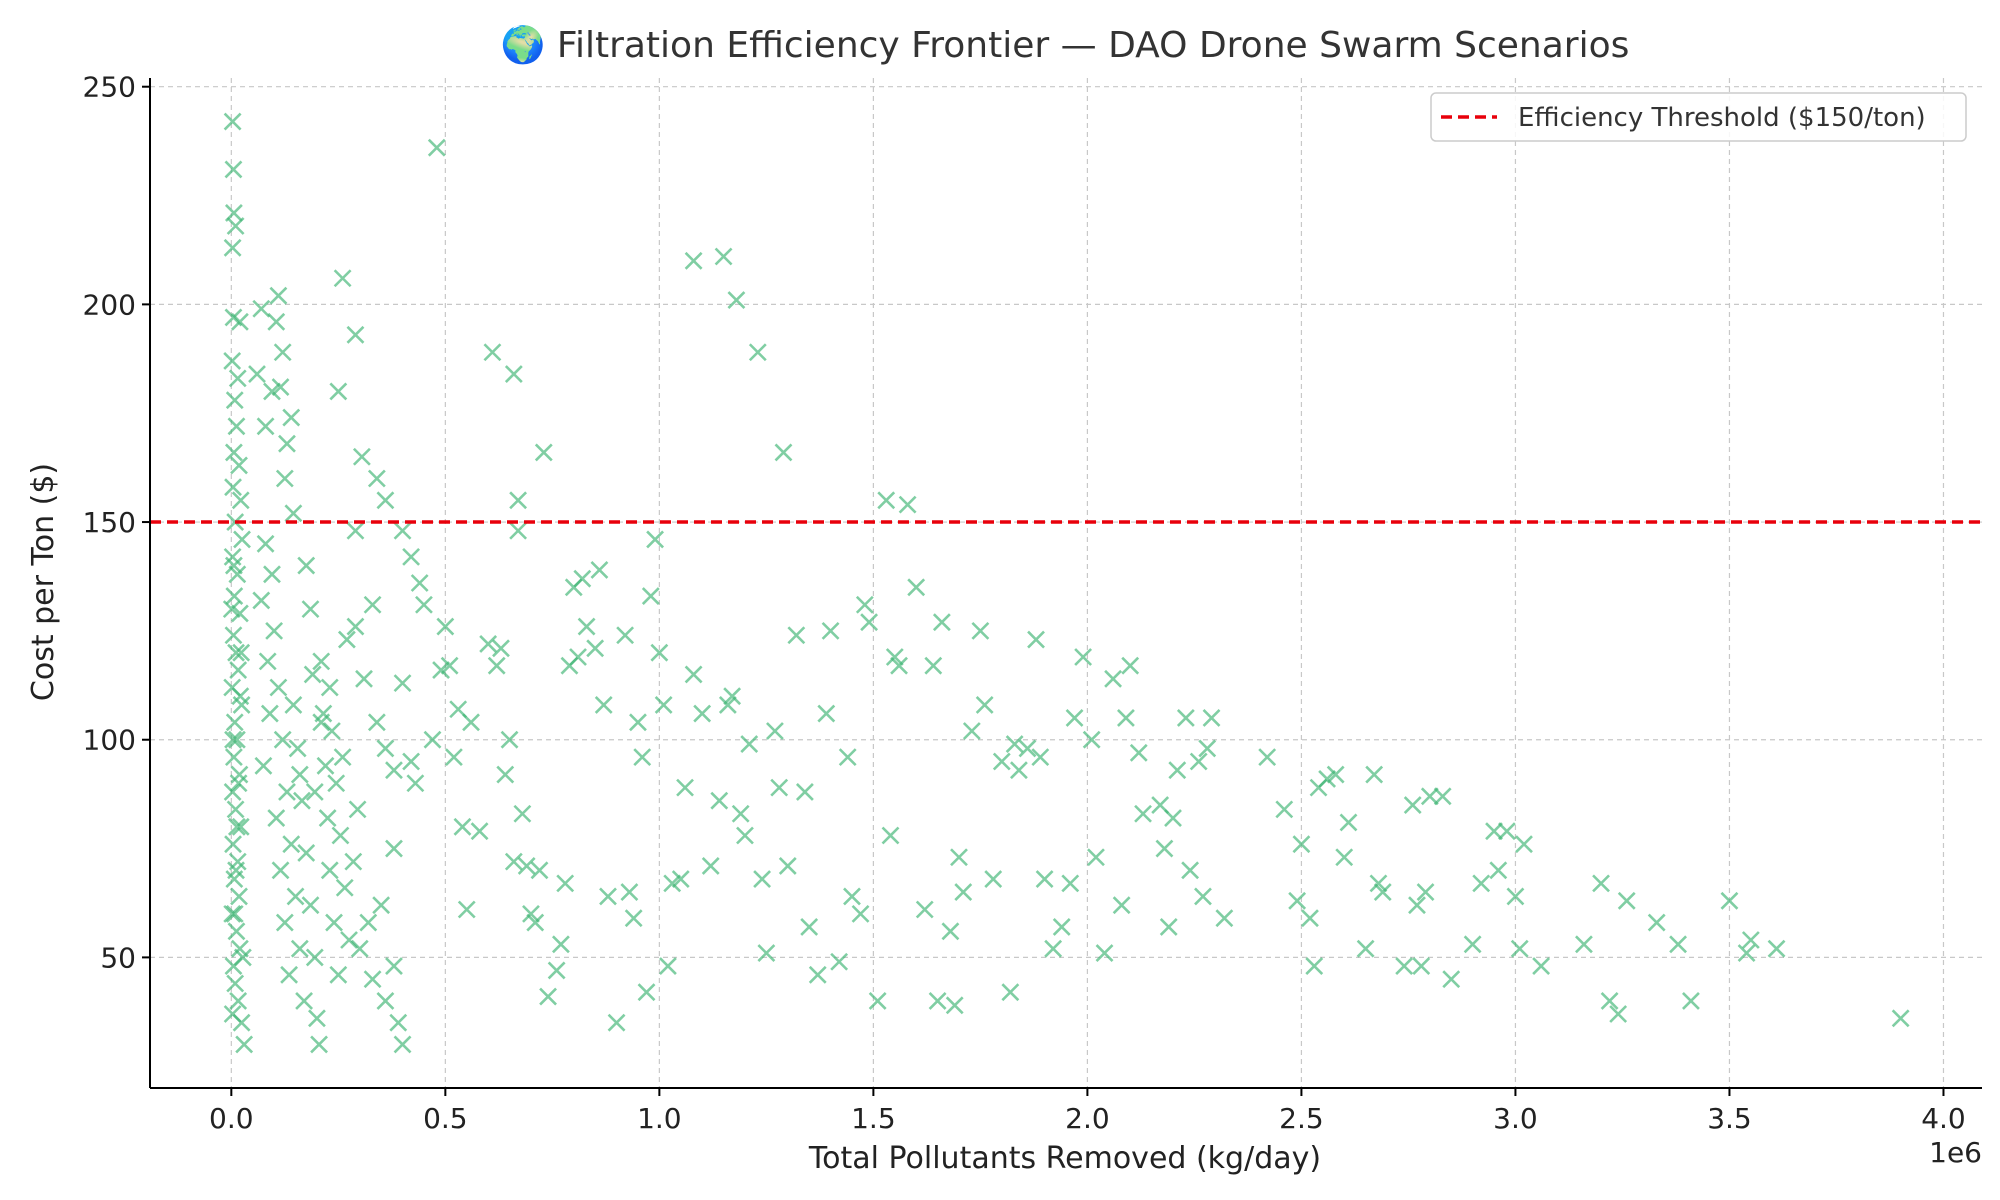 This screenshot has width=2000, height=1200. Describe the element at coordinates (1087, 1118) in the screenshot. I see `x-tick-label: 2.0` at that location.